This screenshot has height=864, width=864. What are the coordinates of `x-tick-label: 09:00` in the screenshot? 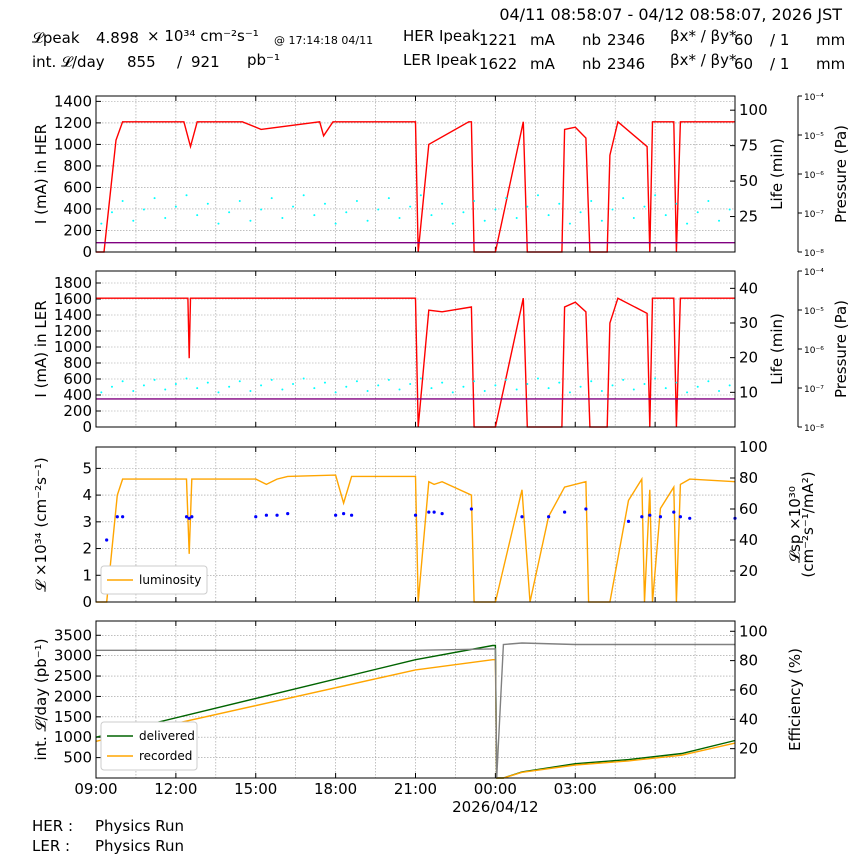 It's located at (95, 789).